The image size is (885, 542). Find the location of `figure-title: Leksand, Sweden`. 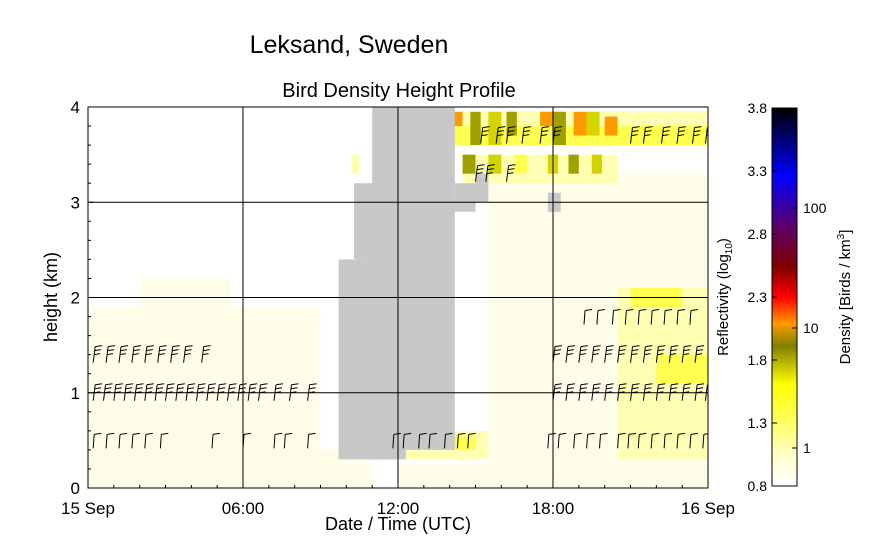

figure-title: Leksand, Sweden is located at coordinates (349, 45).